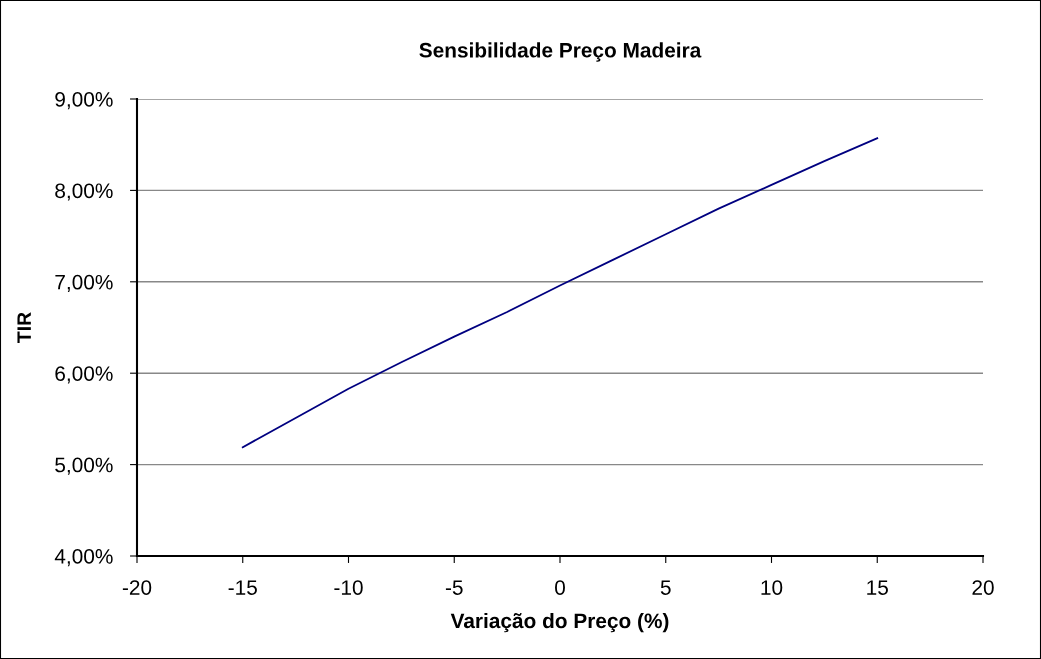 The width and height of the screenshot is (1041, 659). What do you see at coordinates (559, 622) in the screenshot?
I see `x-axis-title: Variação do Preço (%)` at bounding box center [559, 622].